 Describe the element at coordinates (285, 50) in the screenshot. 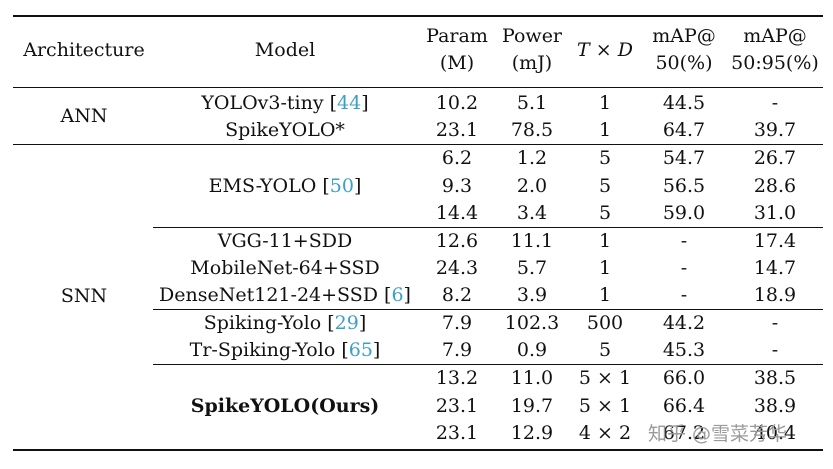

I see `header-model: Model` at that location.